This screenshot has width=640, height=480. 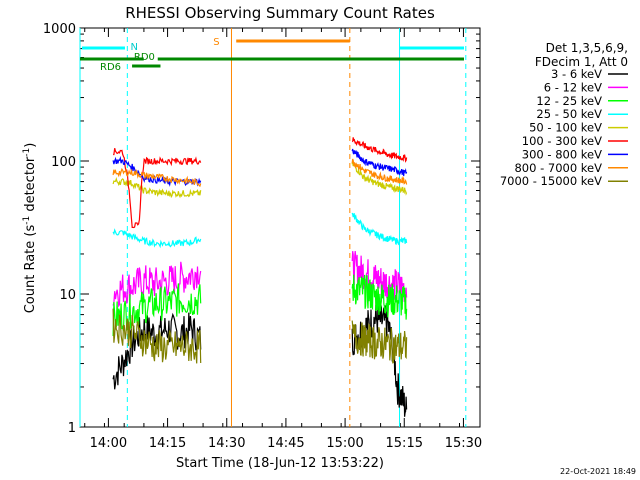 What do you see at coordinates (565, 128) in the screenshot?
I see `legend-label: 50 - 100 keV` at bounding box center [565, 128].